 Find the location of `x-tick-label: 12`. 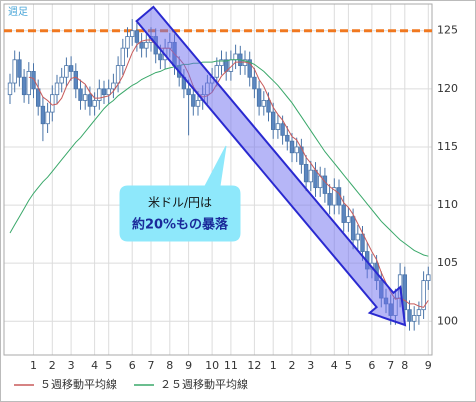

x-tick-label: 12 is located at coordinates (254, 365).